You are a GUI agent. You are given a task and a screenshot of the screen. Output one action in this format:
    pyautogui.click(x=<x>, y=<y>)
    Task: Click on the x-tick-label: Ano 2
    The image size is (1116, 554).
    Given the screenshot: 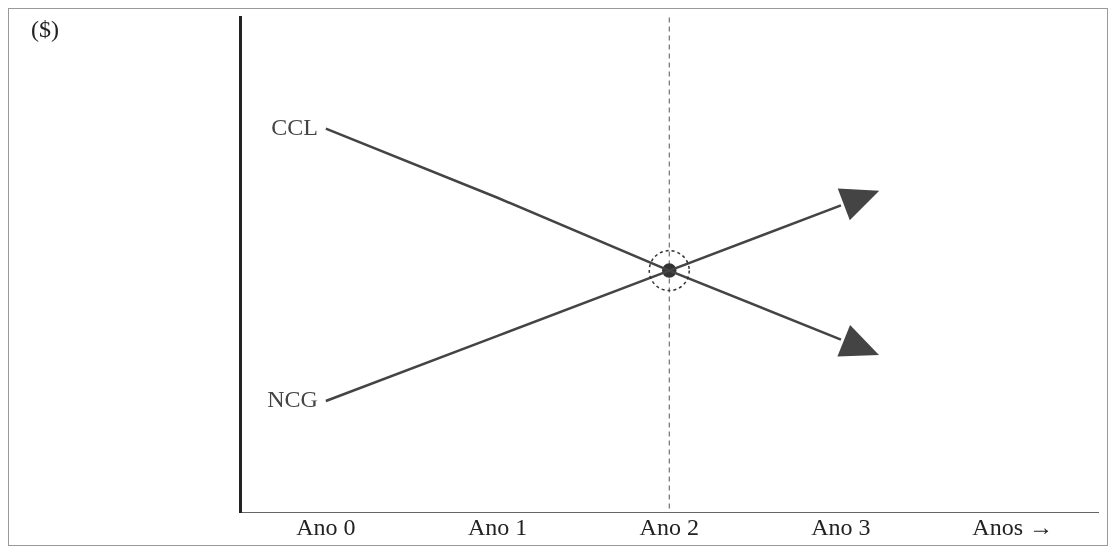 What is the action you would take?
    pyautogui.click(x=669, y=526)
    